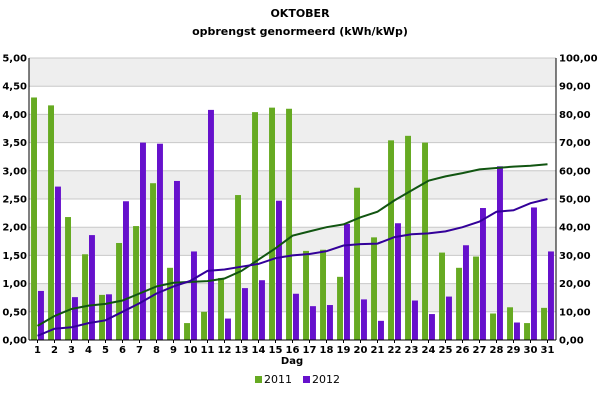 The width and height of the screenshot is (600, 404). Describe the element at coordinates (88, 350) in the screenshot. I see `x-tick-label: 4` at that location.